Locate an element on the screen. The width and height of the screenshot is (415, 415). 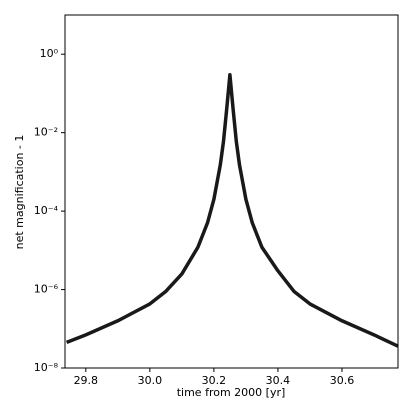
x-tick-label: 30.2 is located at coordinates (214, 380).